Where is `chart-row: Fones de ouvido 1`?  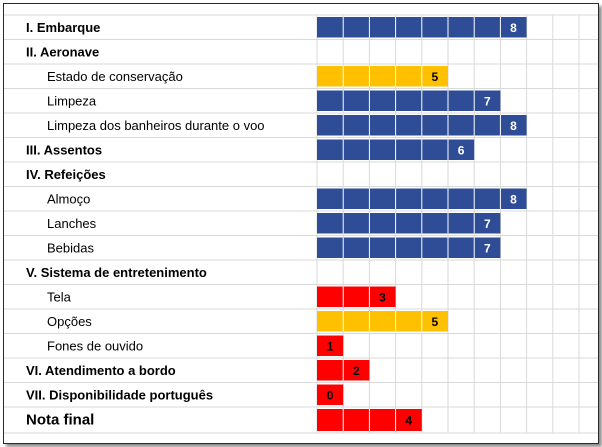 chart-row: Fones de ouvido 1 is located at coordinates (195, 345).